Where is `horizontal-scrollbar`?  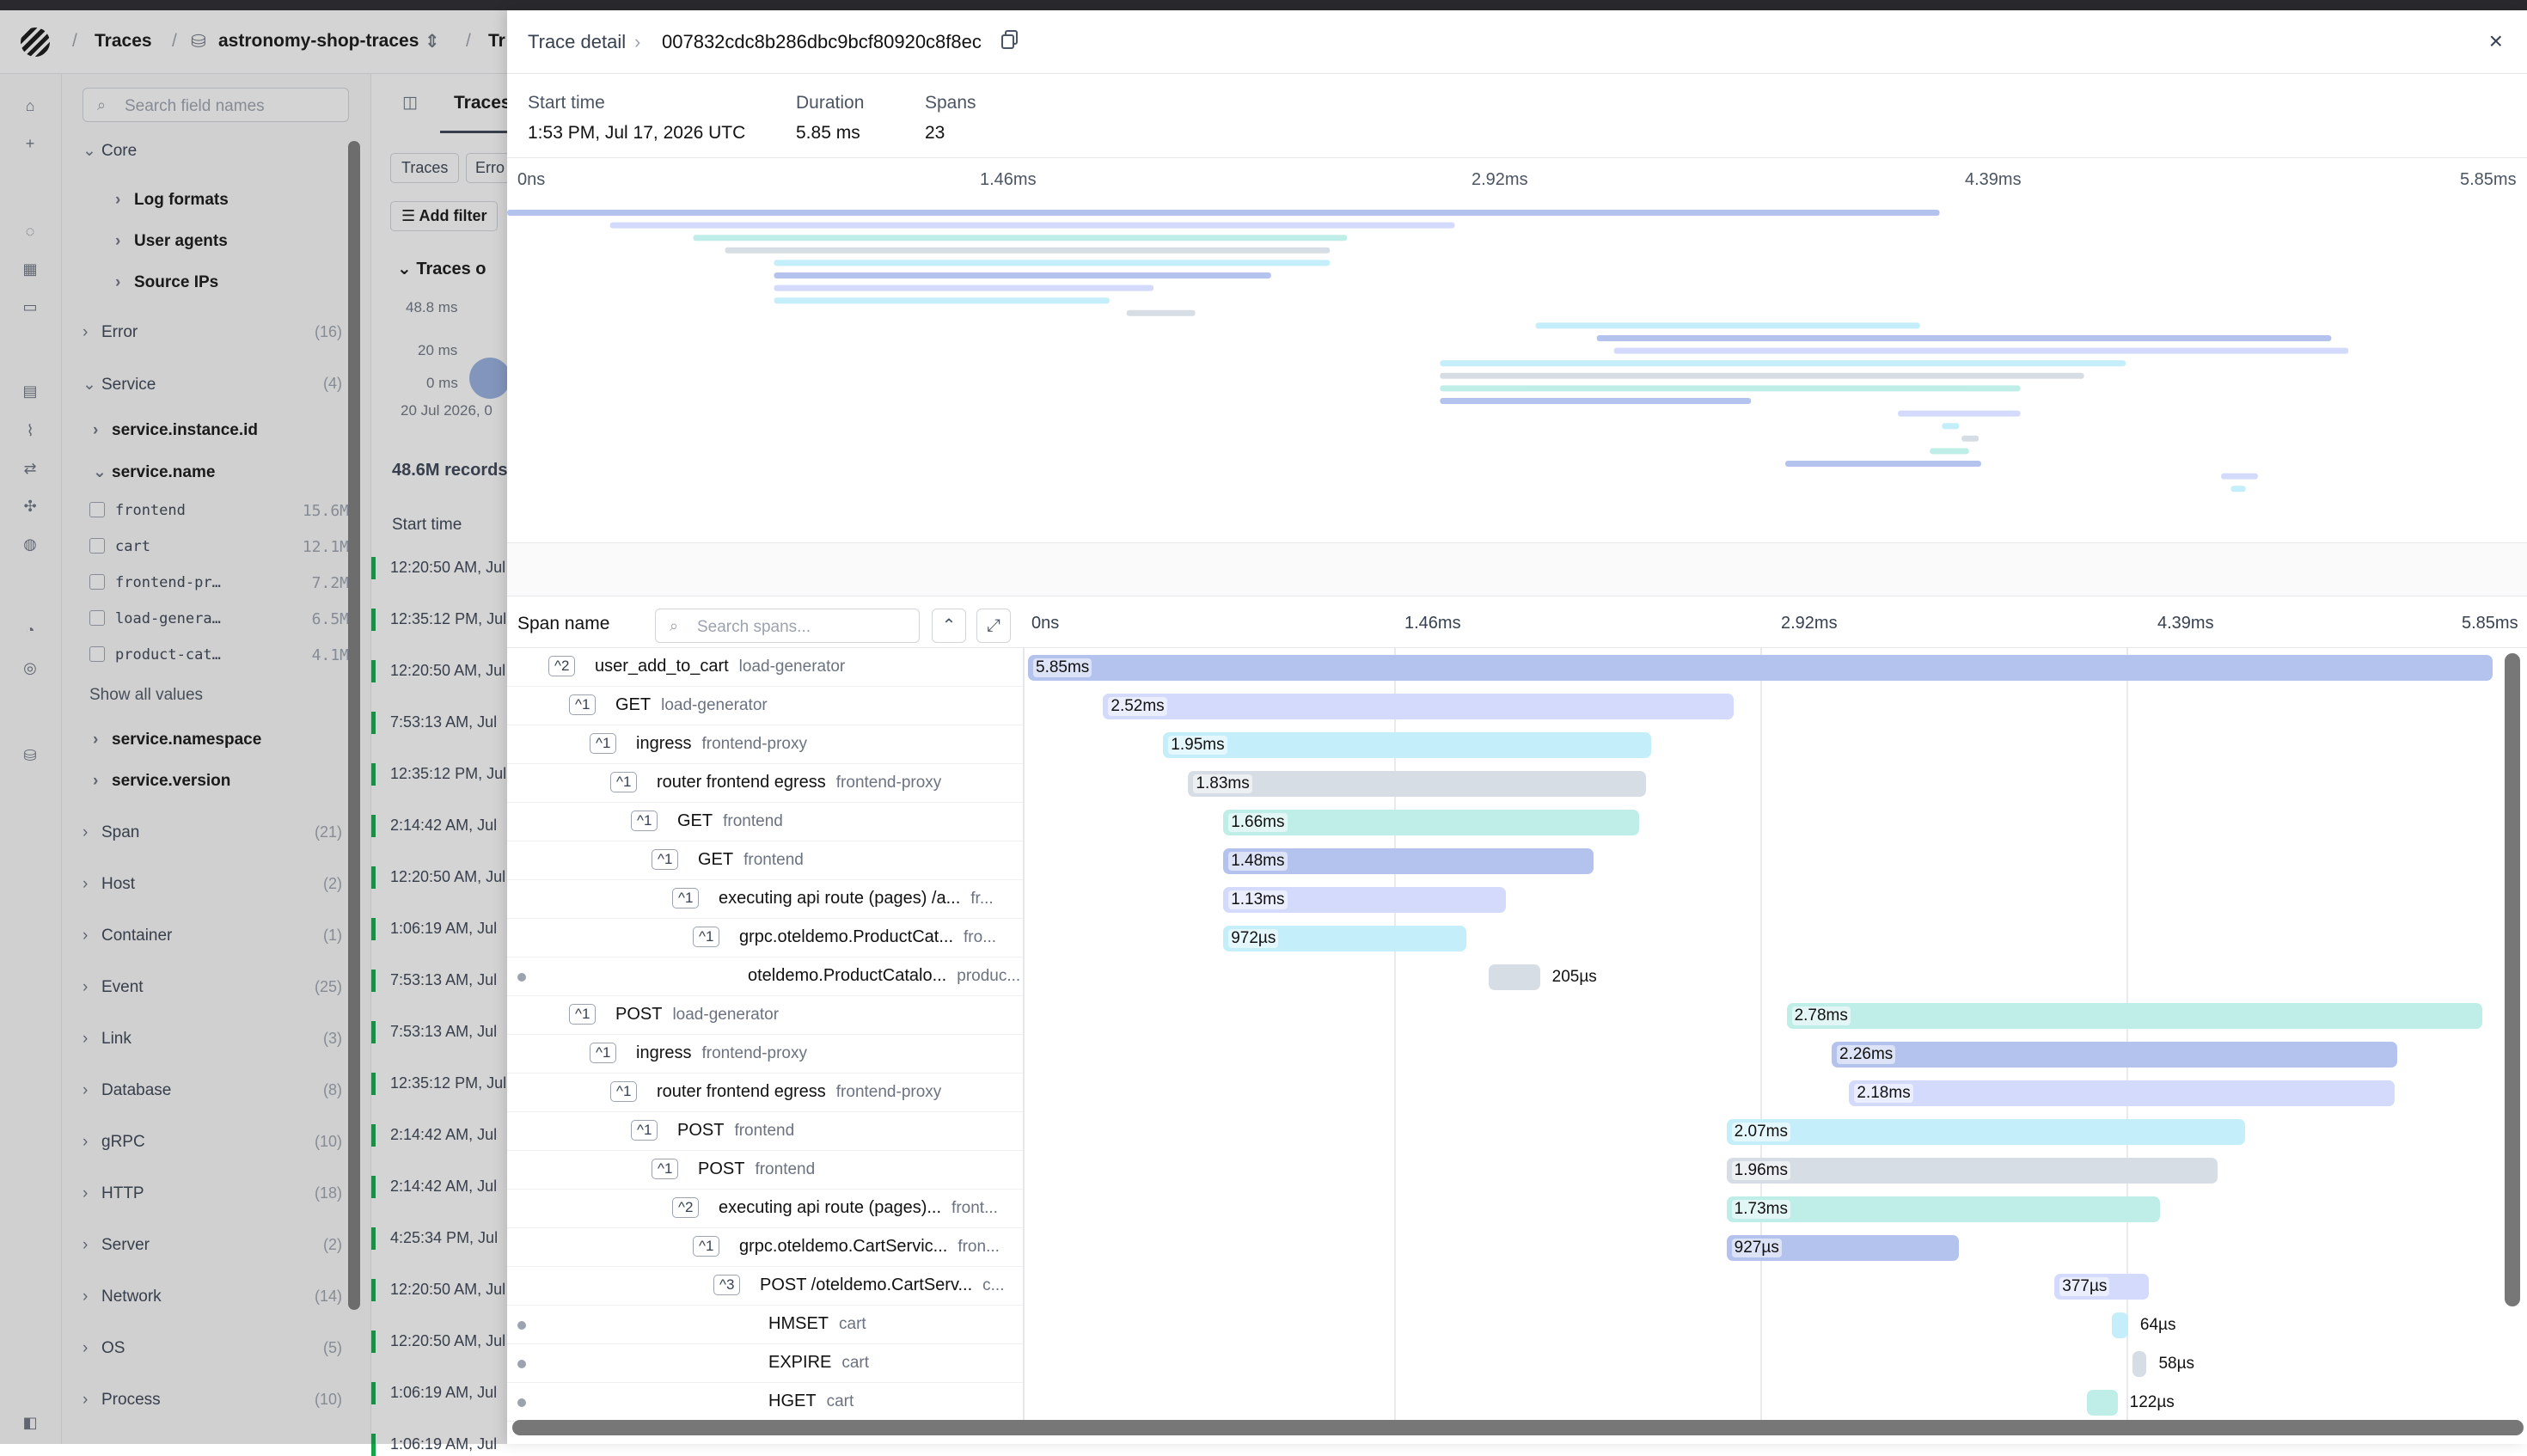
horizontal-scrollbar is located at coordinates (1518, 1427).